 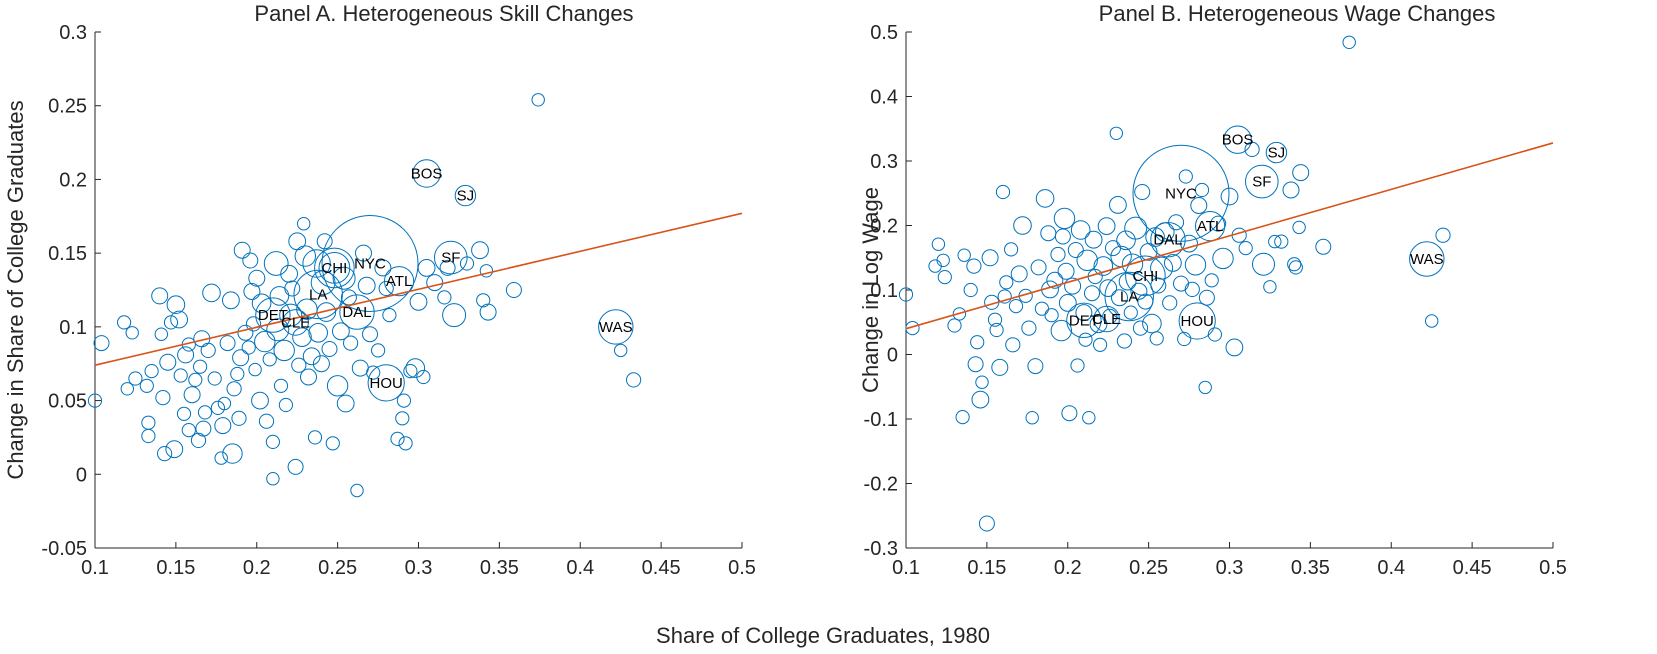 I want to click on x-tick-label: 0.45, so click(x=661, y=568).